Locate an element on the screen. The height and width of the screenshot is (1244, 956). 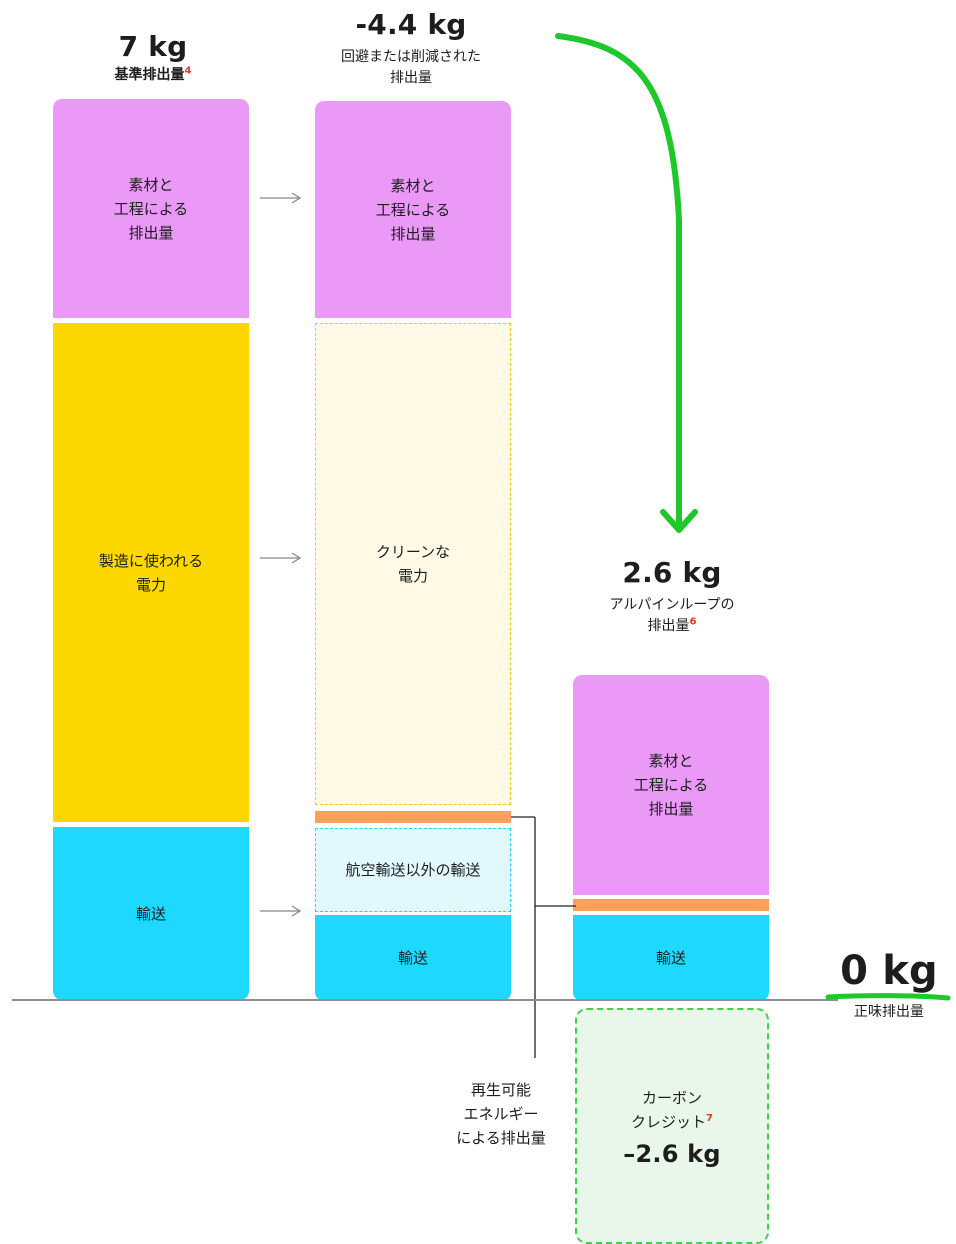
baseline-header: 7 kg 基準排出量4 is located at coordinates (153, 58).